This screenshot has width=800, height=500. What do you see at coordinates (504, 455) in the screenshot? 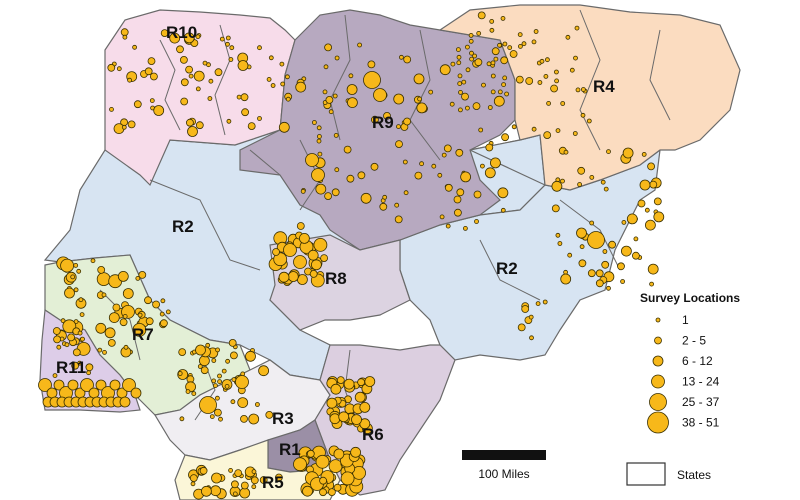
I see `scale-bar-graphic` at bounding box center [504, 455].